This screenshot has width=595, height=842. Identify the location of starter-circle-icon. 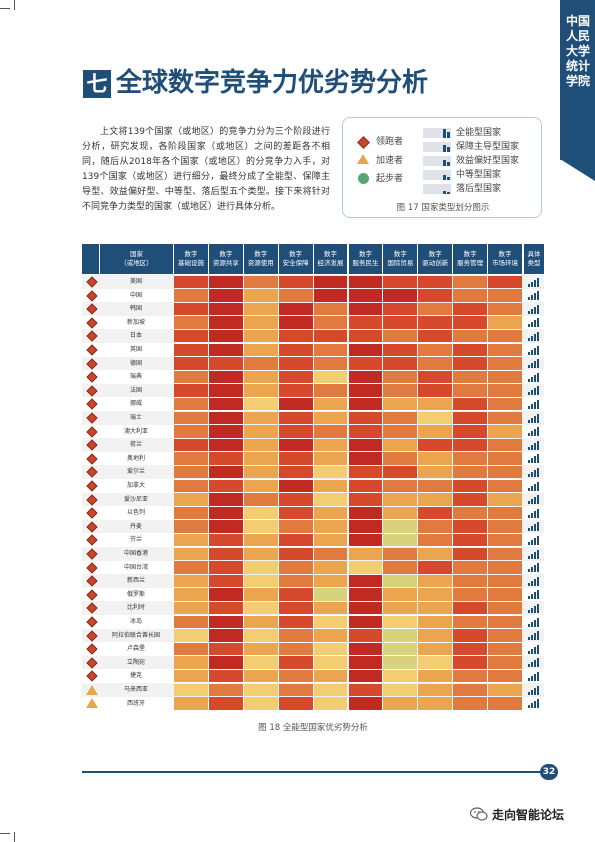
(363, 178).